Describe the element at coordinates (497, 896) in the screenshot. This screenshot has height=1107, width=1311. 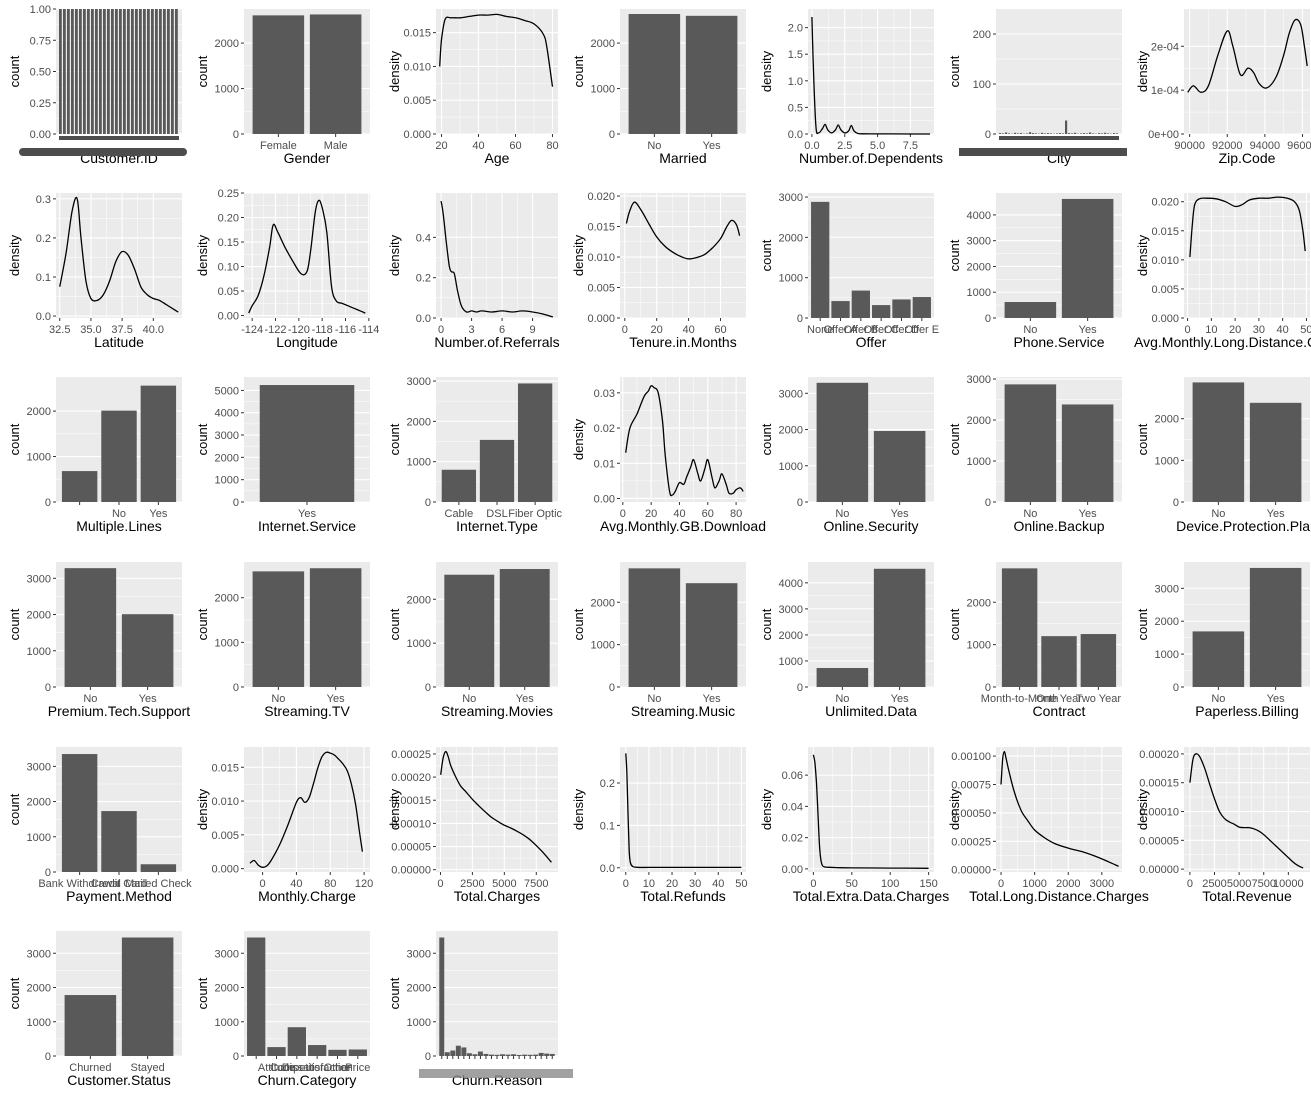
I see `x-axis-label: Total.Charges` at that location.